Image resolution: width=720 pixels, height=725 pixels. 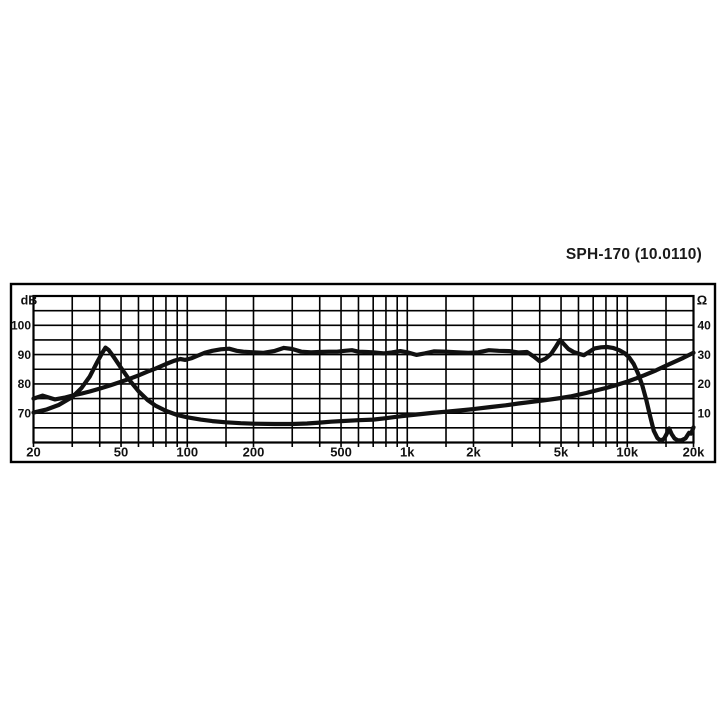 I want to click on freq-tick-label: 5k, so click(x=561, y=452).